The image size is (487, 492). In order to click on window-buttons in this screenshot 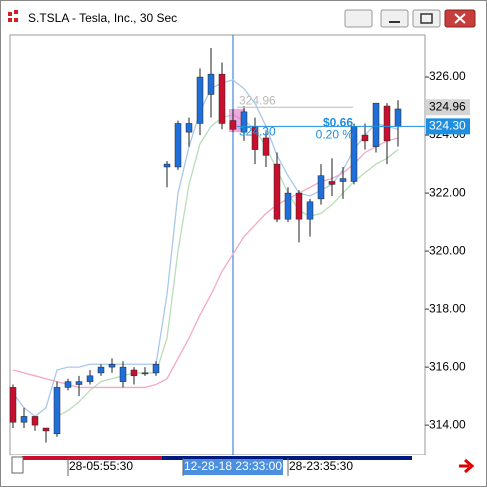, I will do `click(410, 18)`.